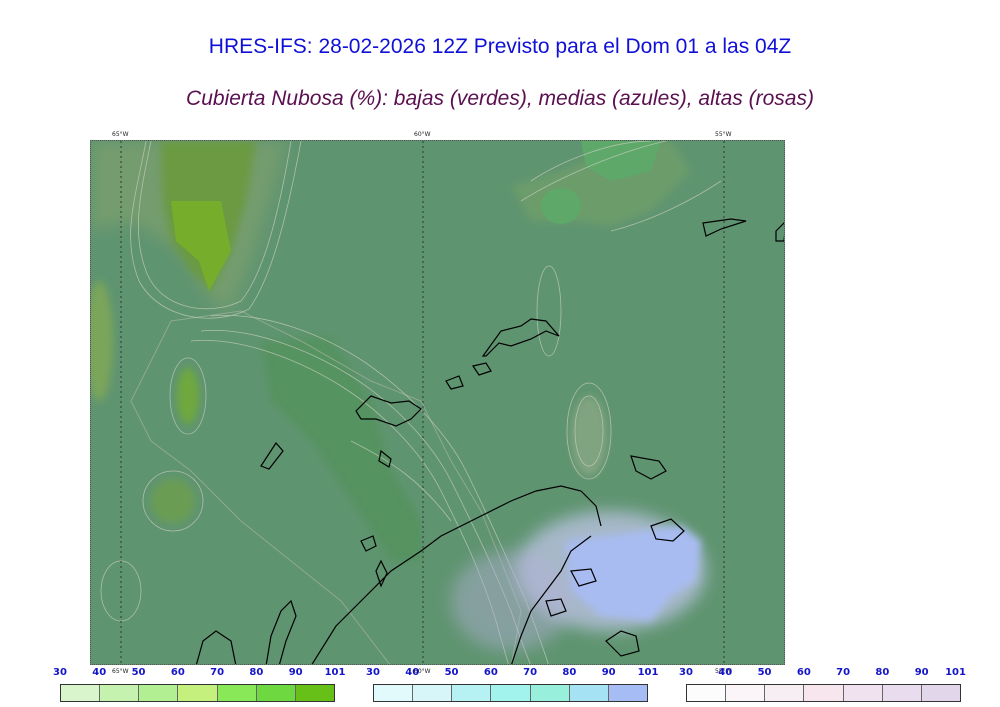  I want to click on meridian-label-65w-top: 65°W, so click(120, 134).